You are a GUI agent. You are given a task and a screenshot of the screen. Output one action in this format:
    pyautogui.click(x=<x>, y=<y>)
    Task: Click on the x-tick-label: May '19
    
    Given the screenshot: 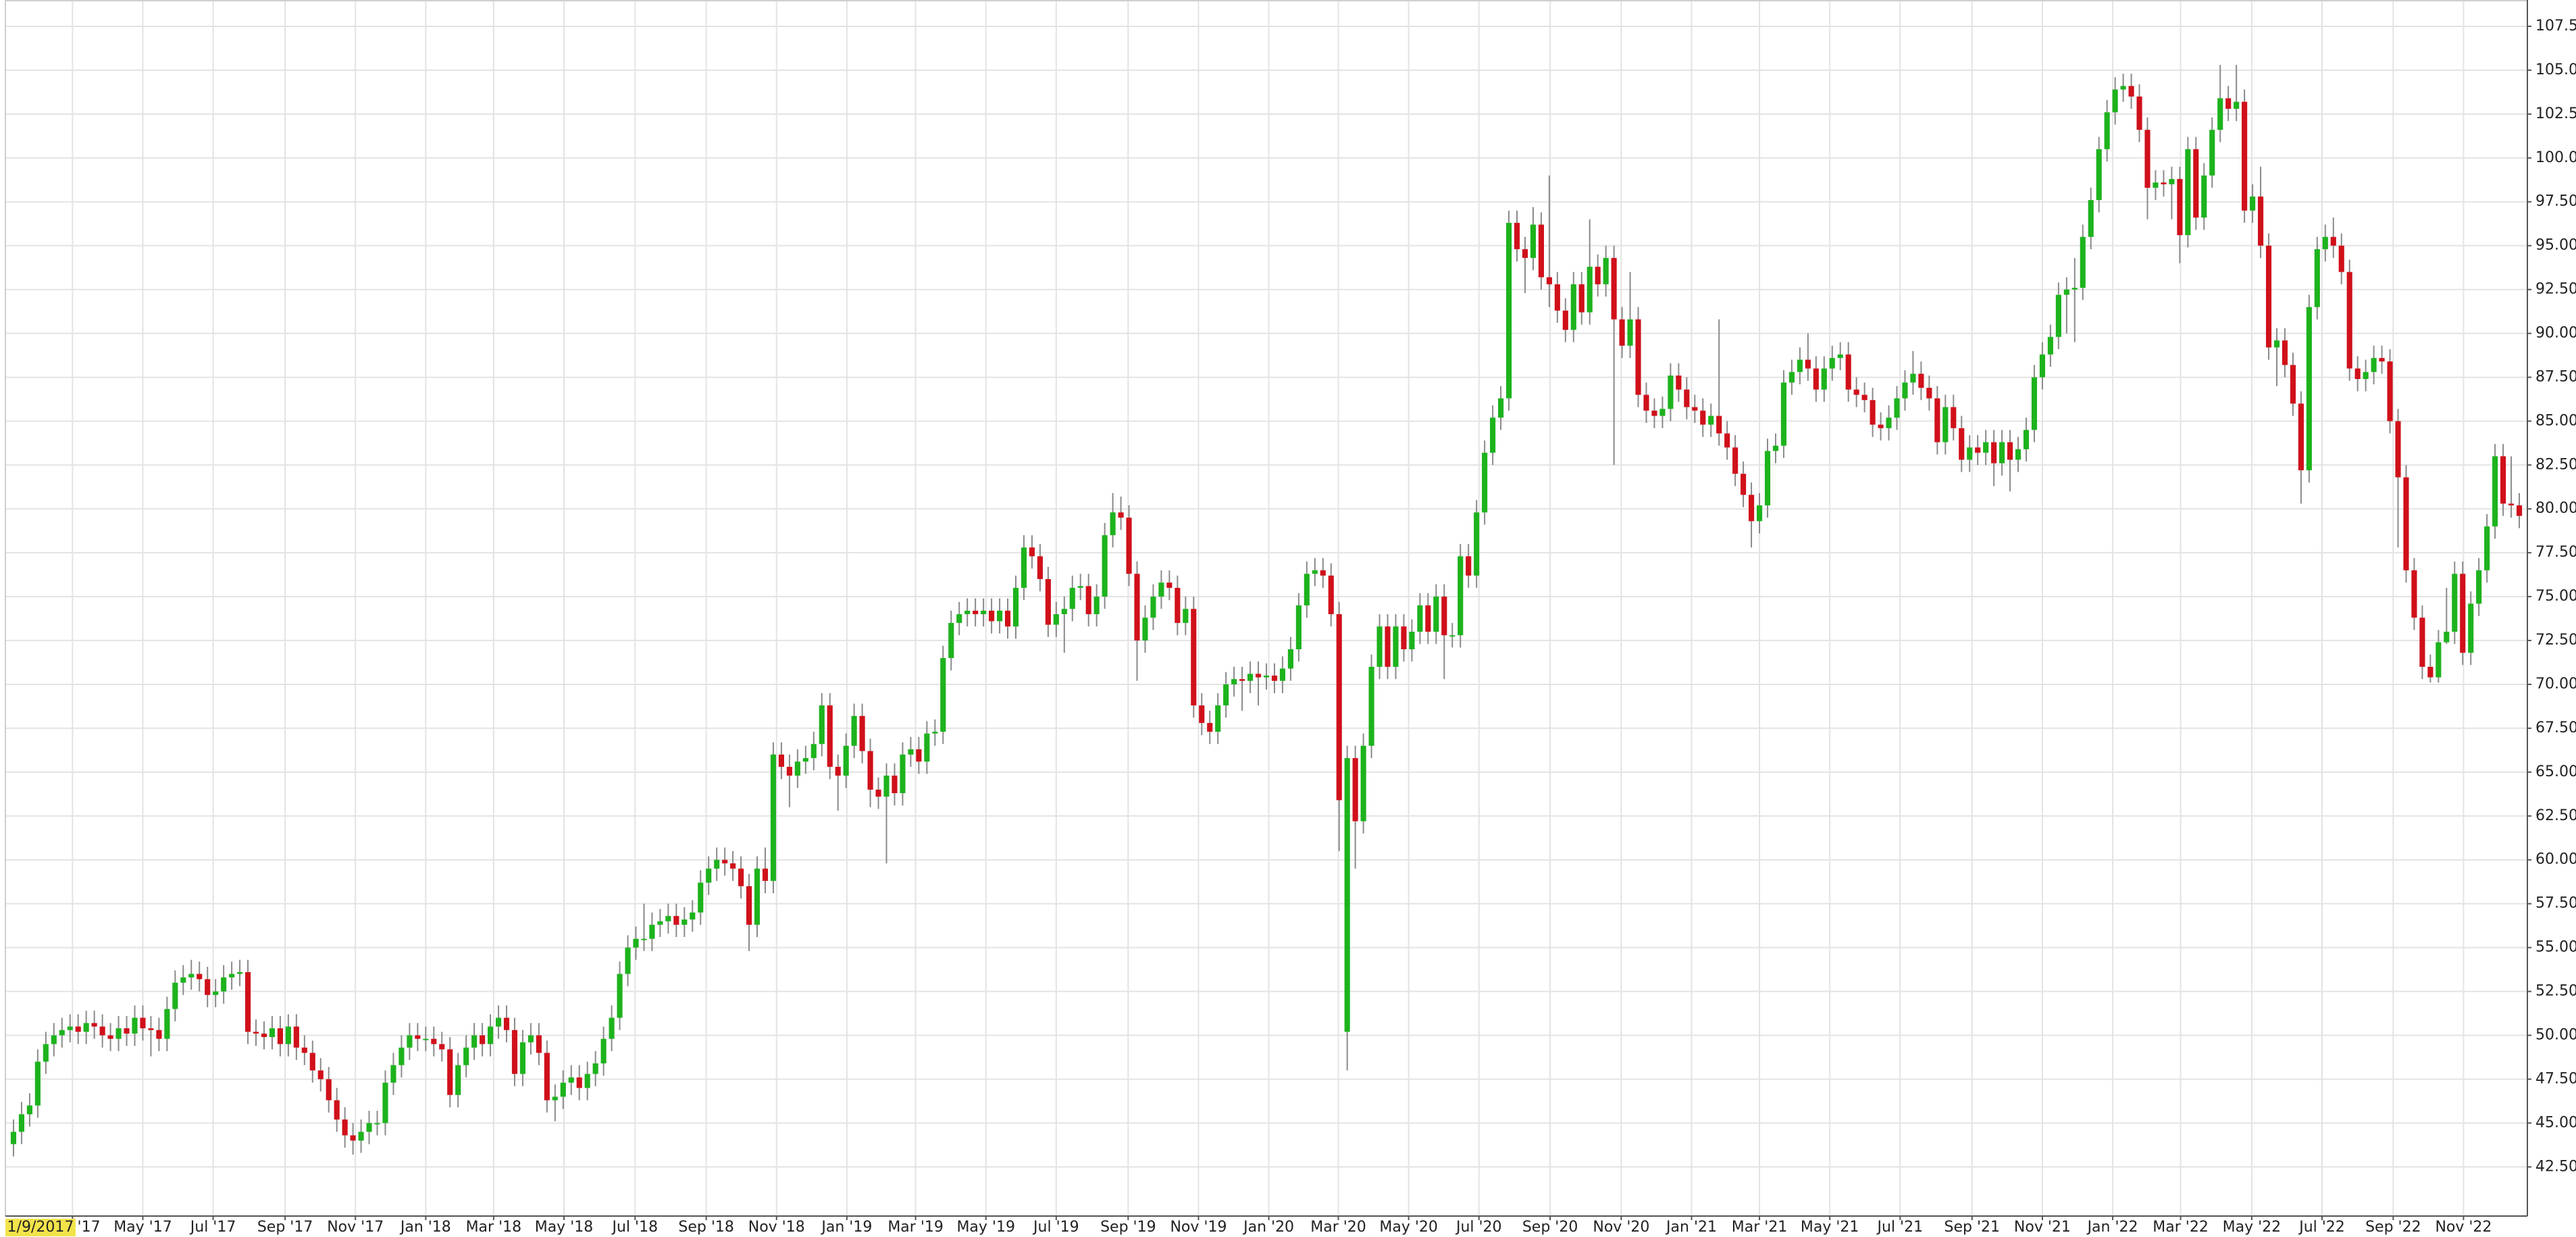 What is the action you would take?
    pyautogui.click(x=986, y=1227)
    